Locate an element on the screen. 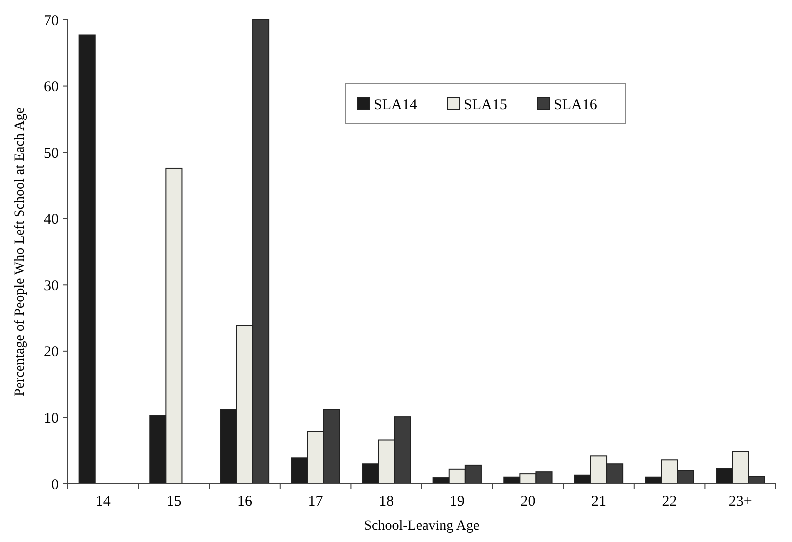 The height and width of the screenshot is (542, 792). legend-label: SLA15 is located at coordinates (486, 105).